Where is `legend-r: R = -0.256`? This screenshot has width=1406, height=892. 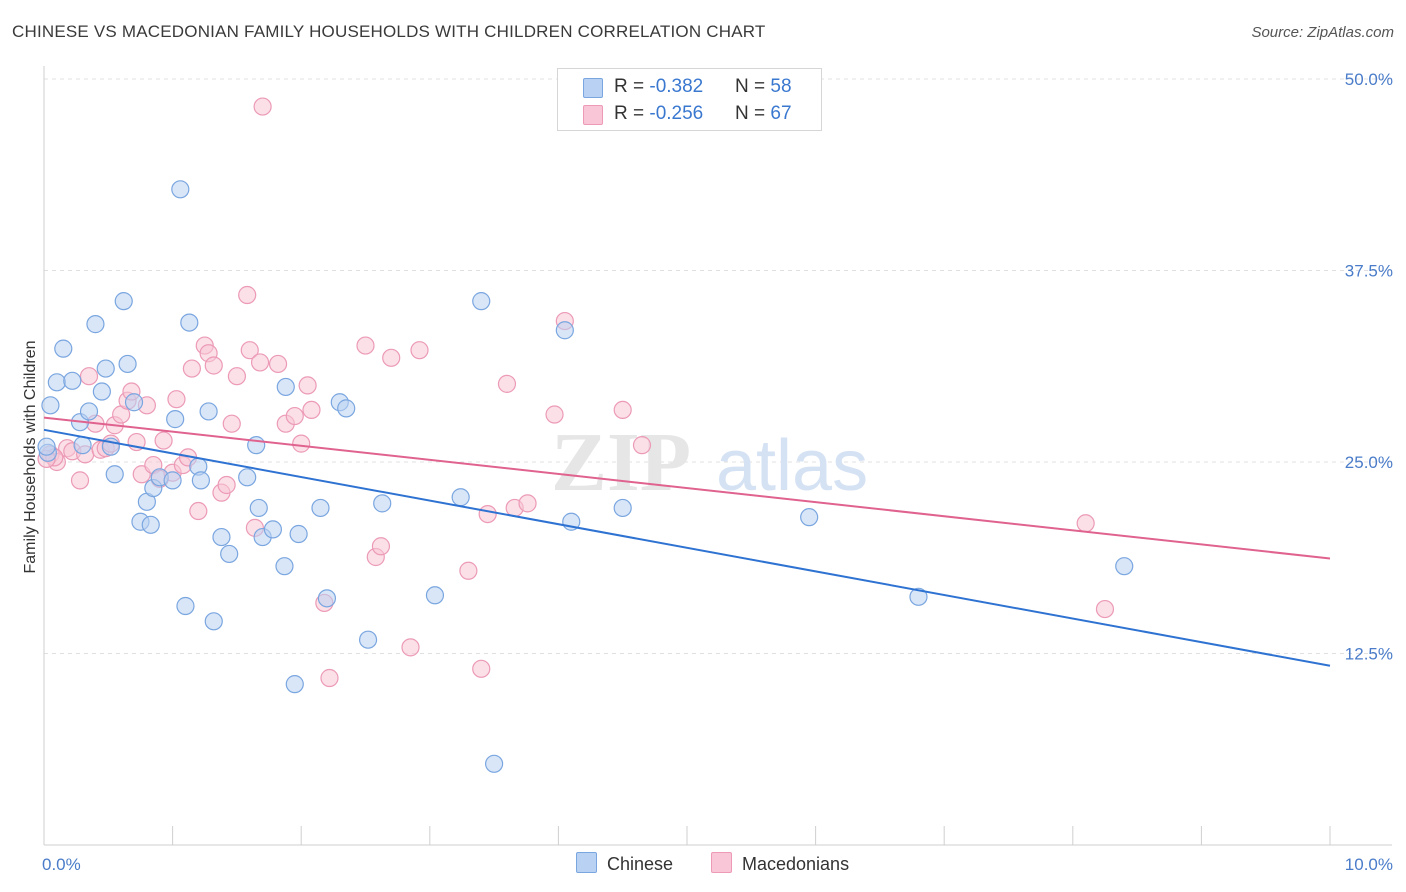
legend-r: R = -0.256 is located at coordinates (659, 113).